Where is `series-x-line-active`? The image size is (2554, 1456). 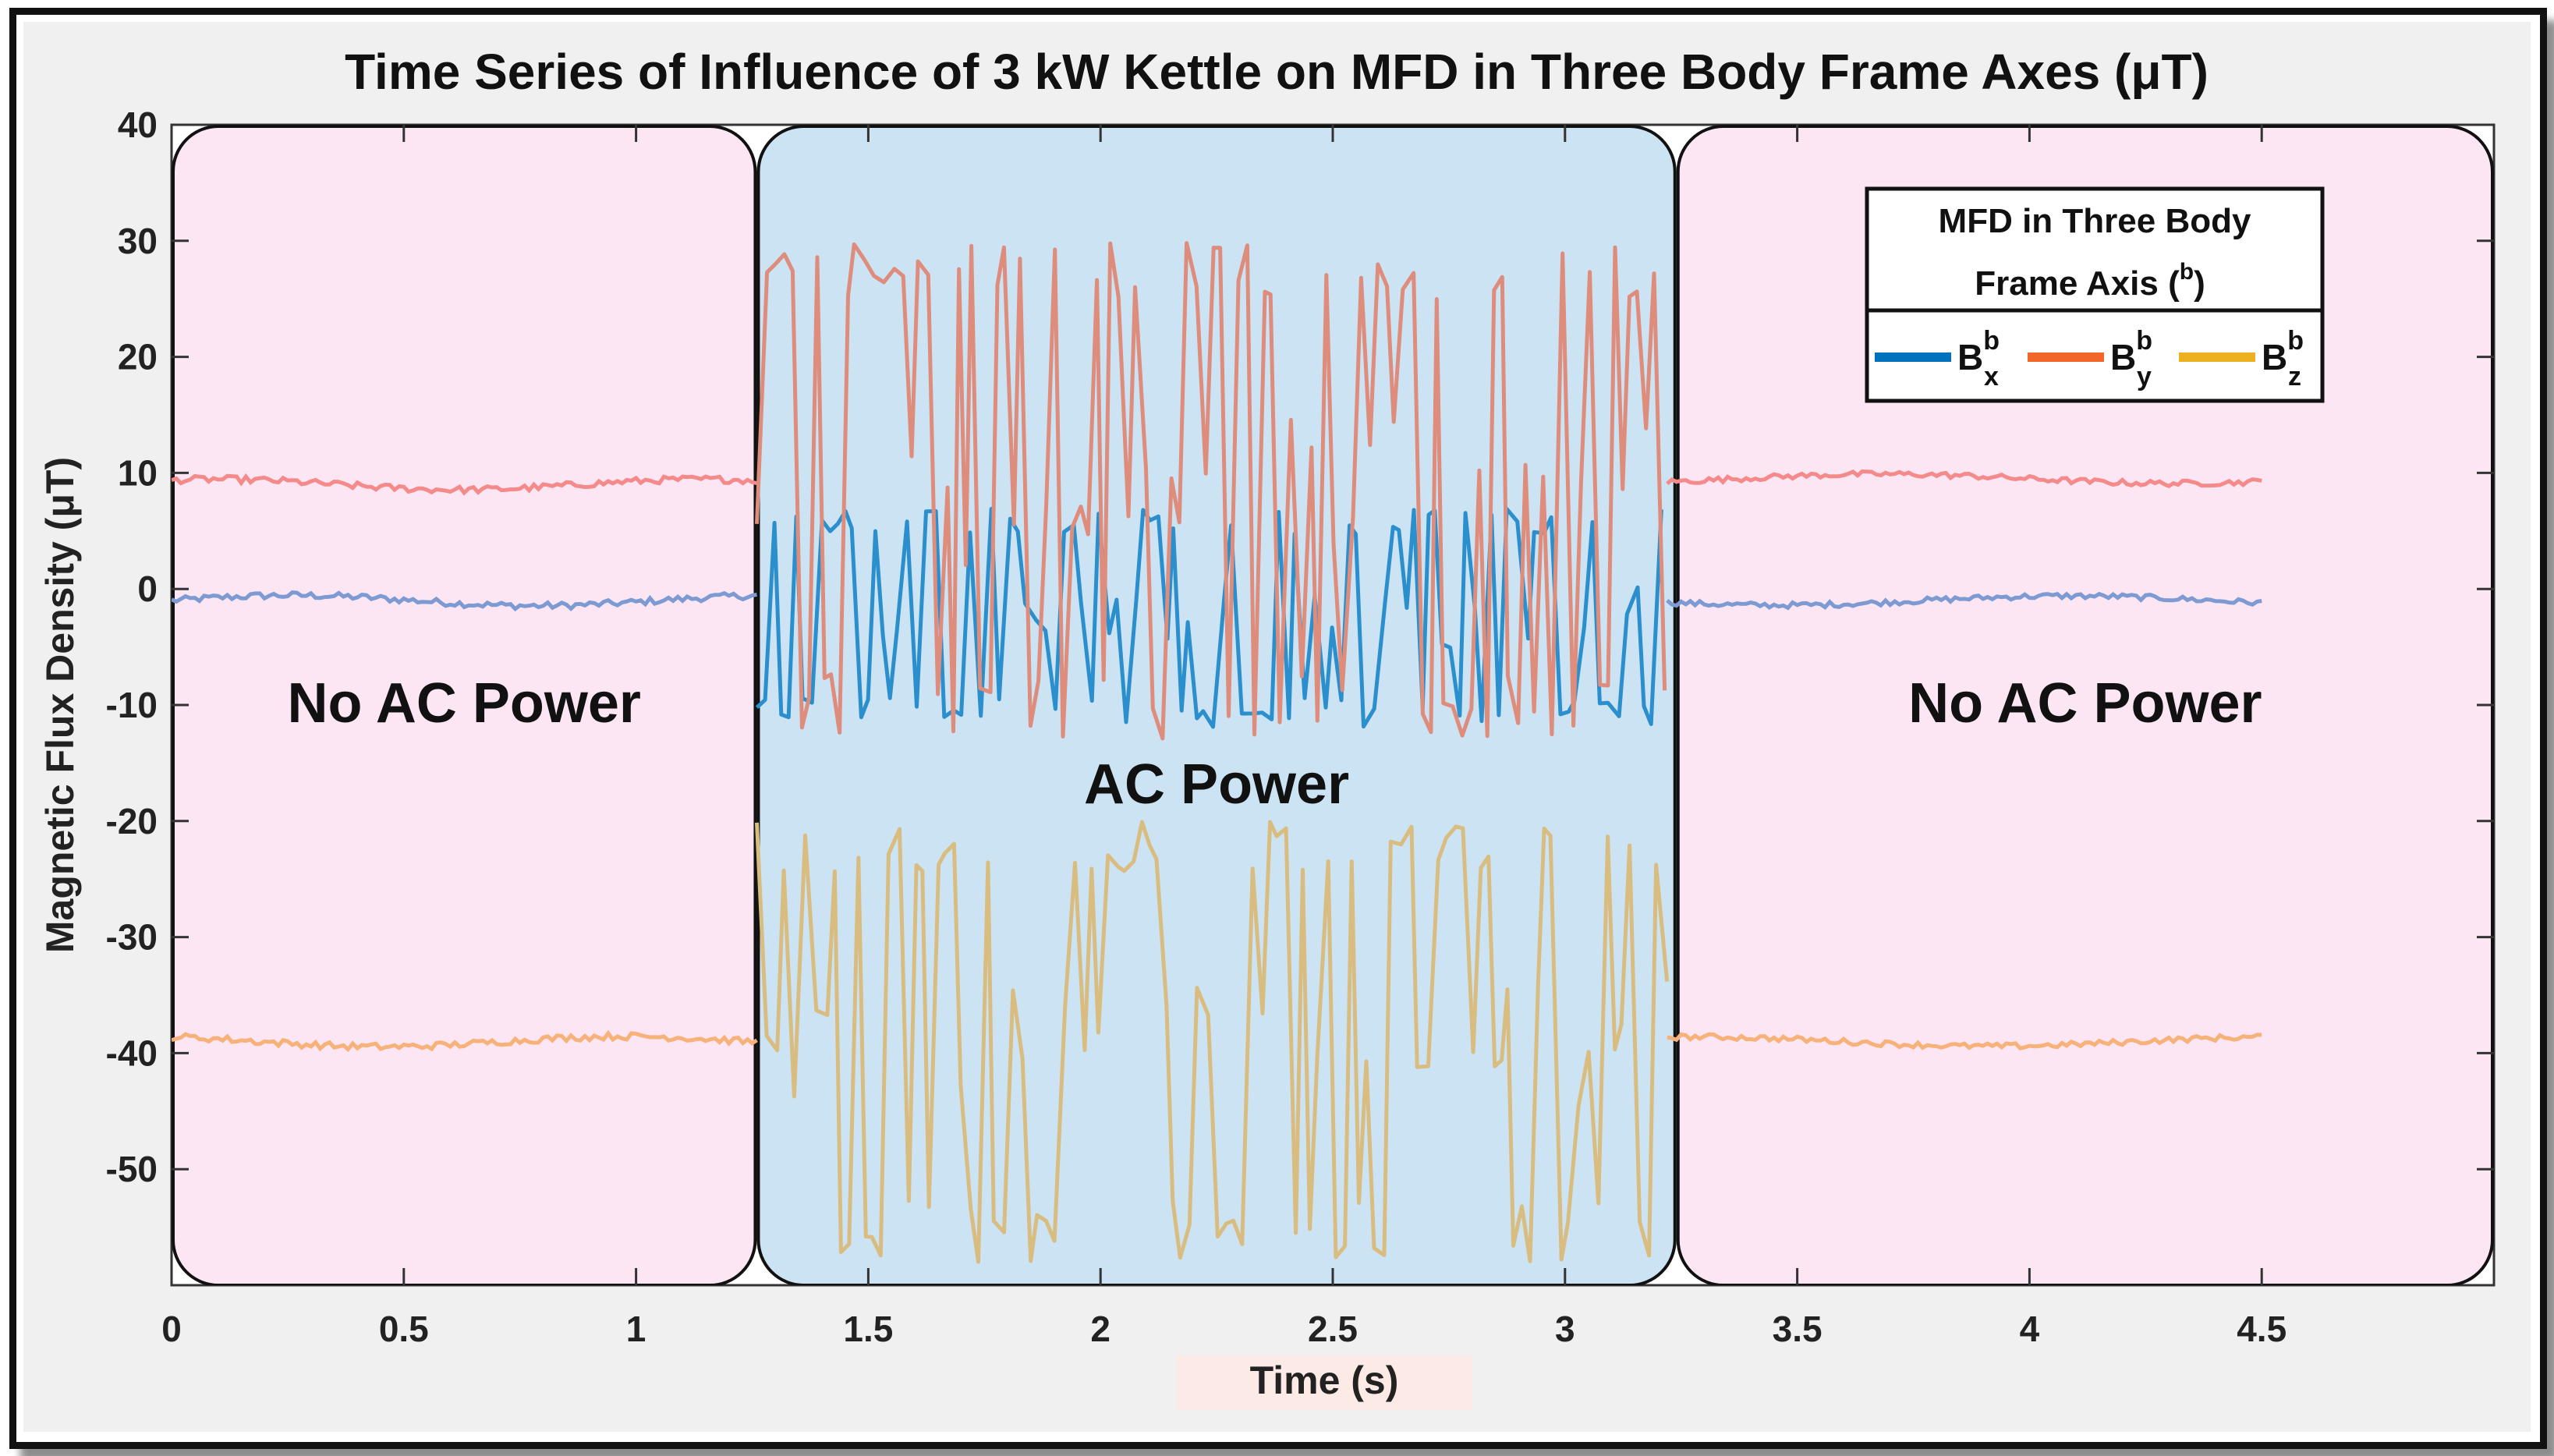 series-x-line-active is located at coordinates (1209, 618).